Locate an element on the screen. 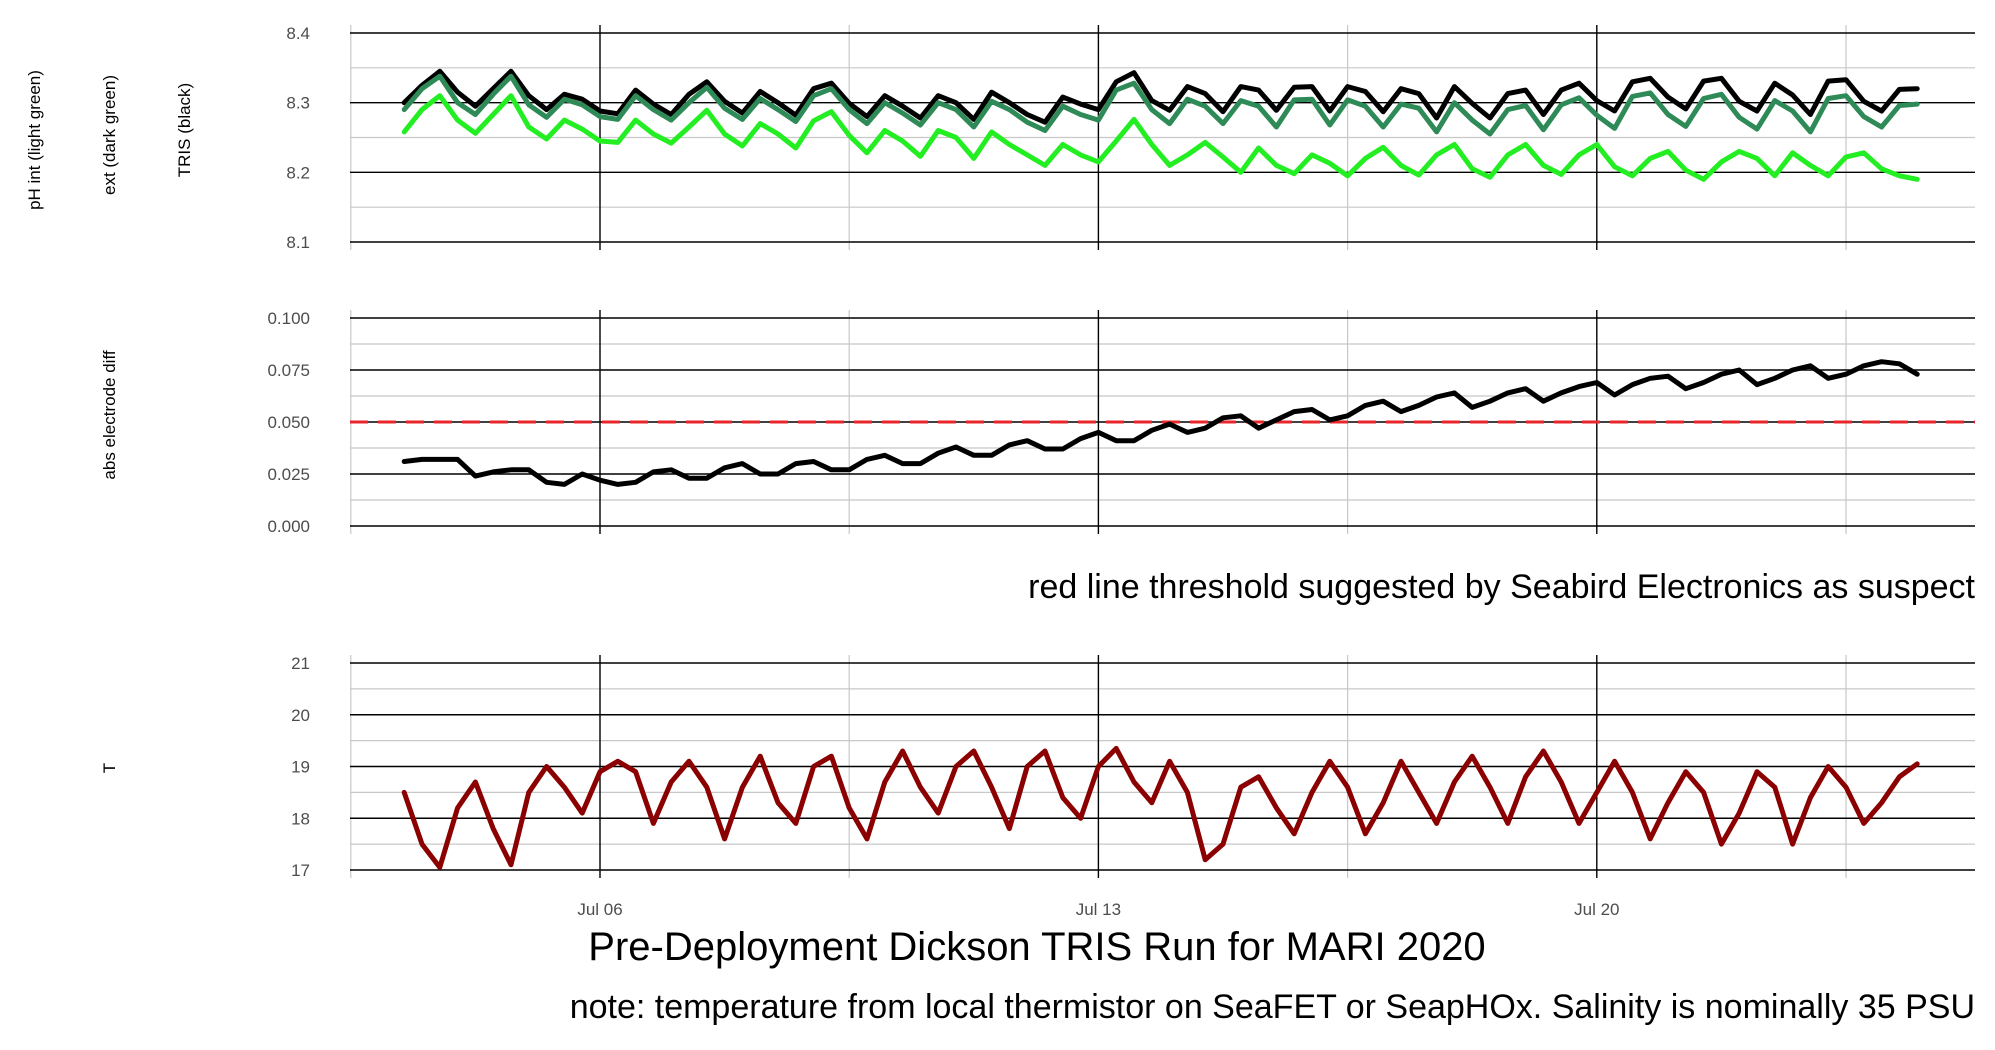  y-tick-label: 0.075 is located at coordinates (288, 370).